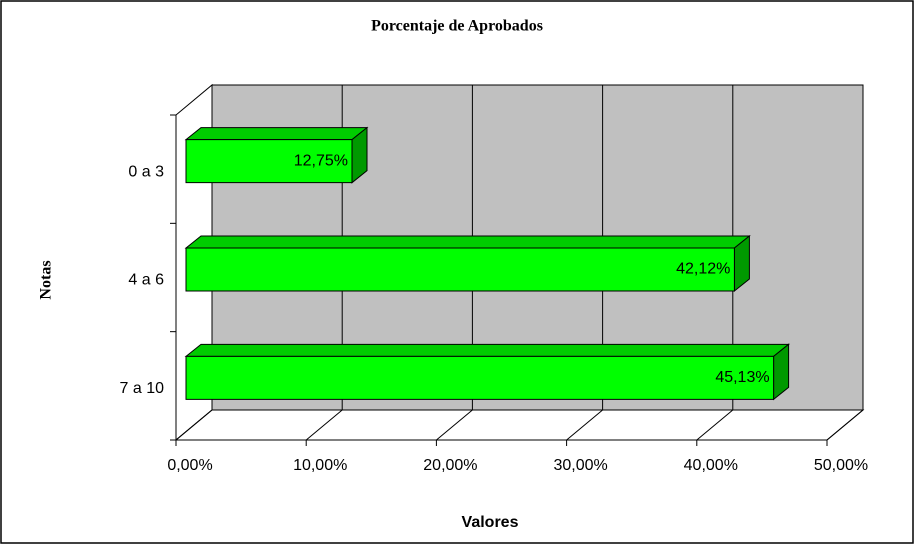 The image size is (915, 545). Describe the element at coordinates (320, 465) in the screenshot. I see `x-tick-label: 10,00%` at that location.